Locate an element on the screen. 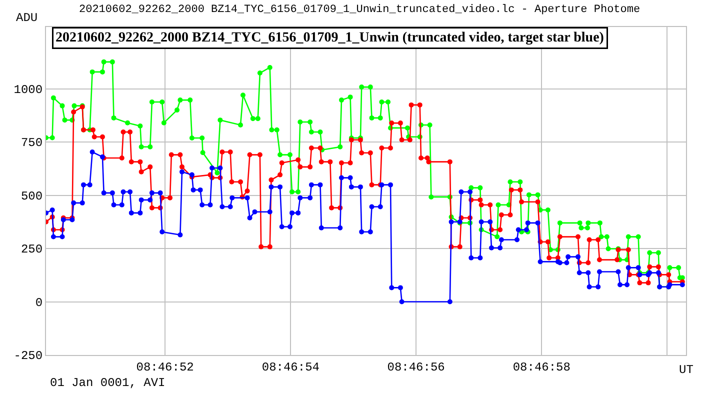  y-tick-label: 500 is located at coordinates (31, 196).